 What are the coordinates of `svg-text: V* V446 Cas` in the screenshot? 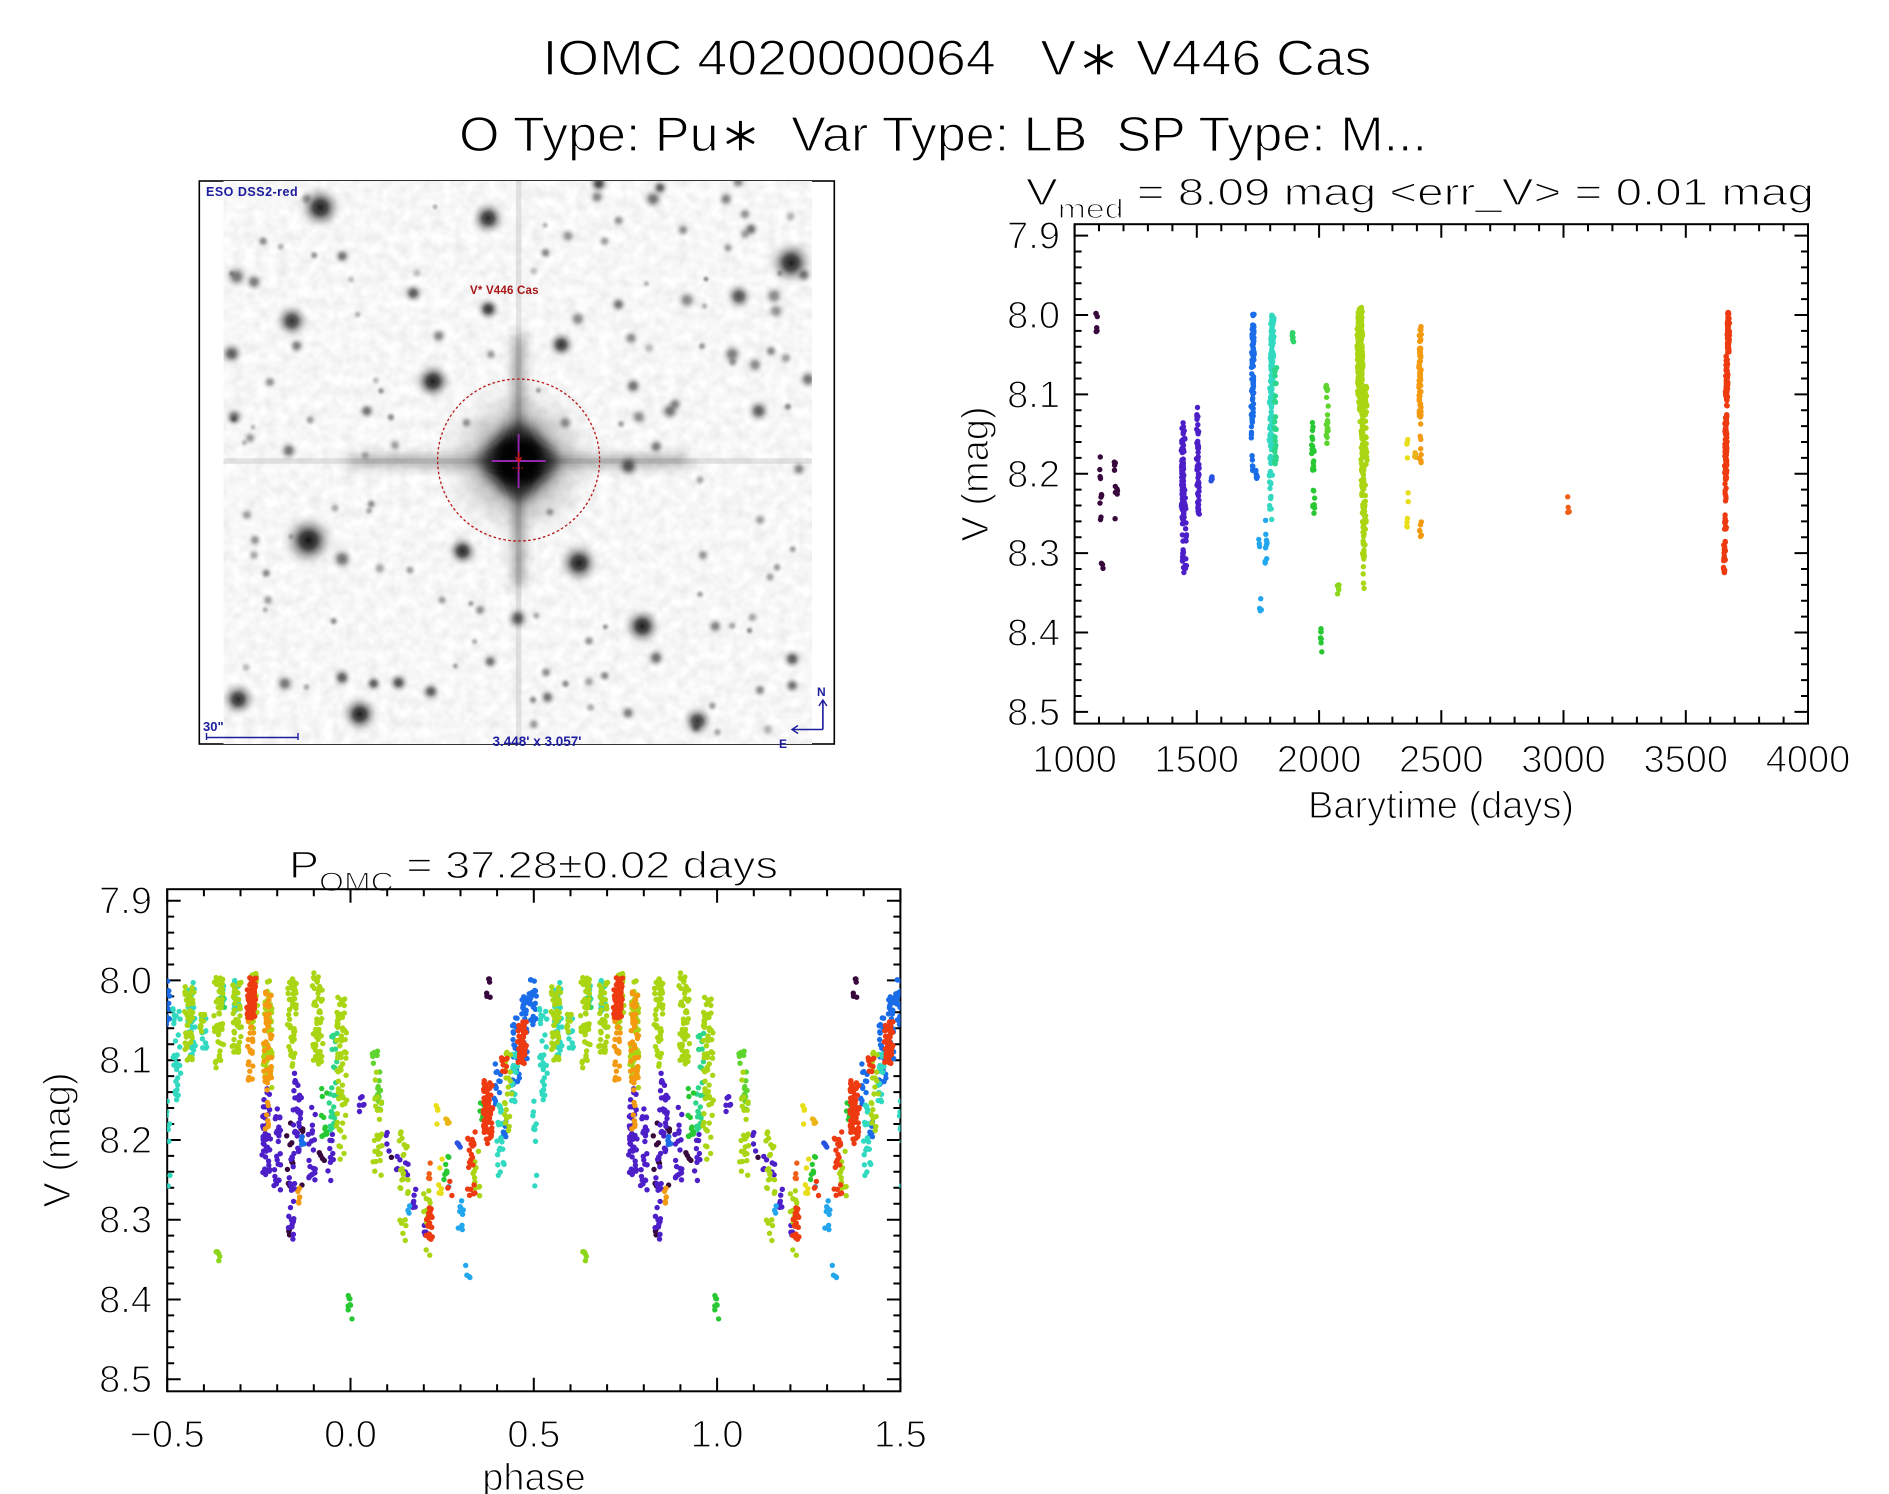 It's located at (504, 291).